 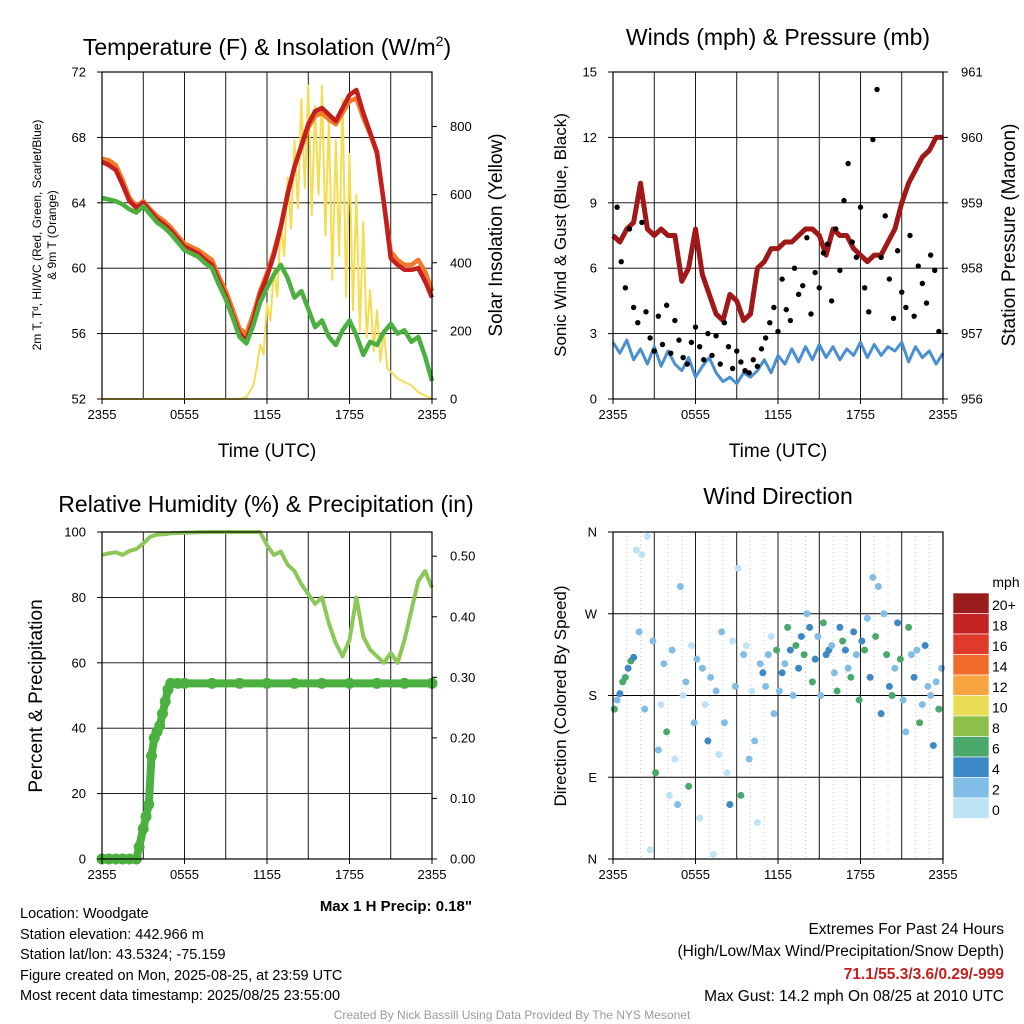 What do you see at coordinates (79, 793) in the screenshot?
I see `y-tick-label: 20` at bounding box center [79, 793].